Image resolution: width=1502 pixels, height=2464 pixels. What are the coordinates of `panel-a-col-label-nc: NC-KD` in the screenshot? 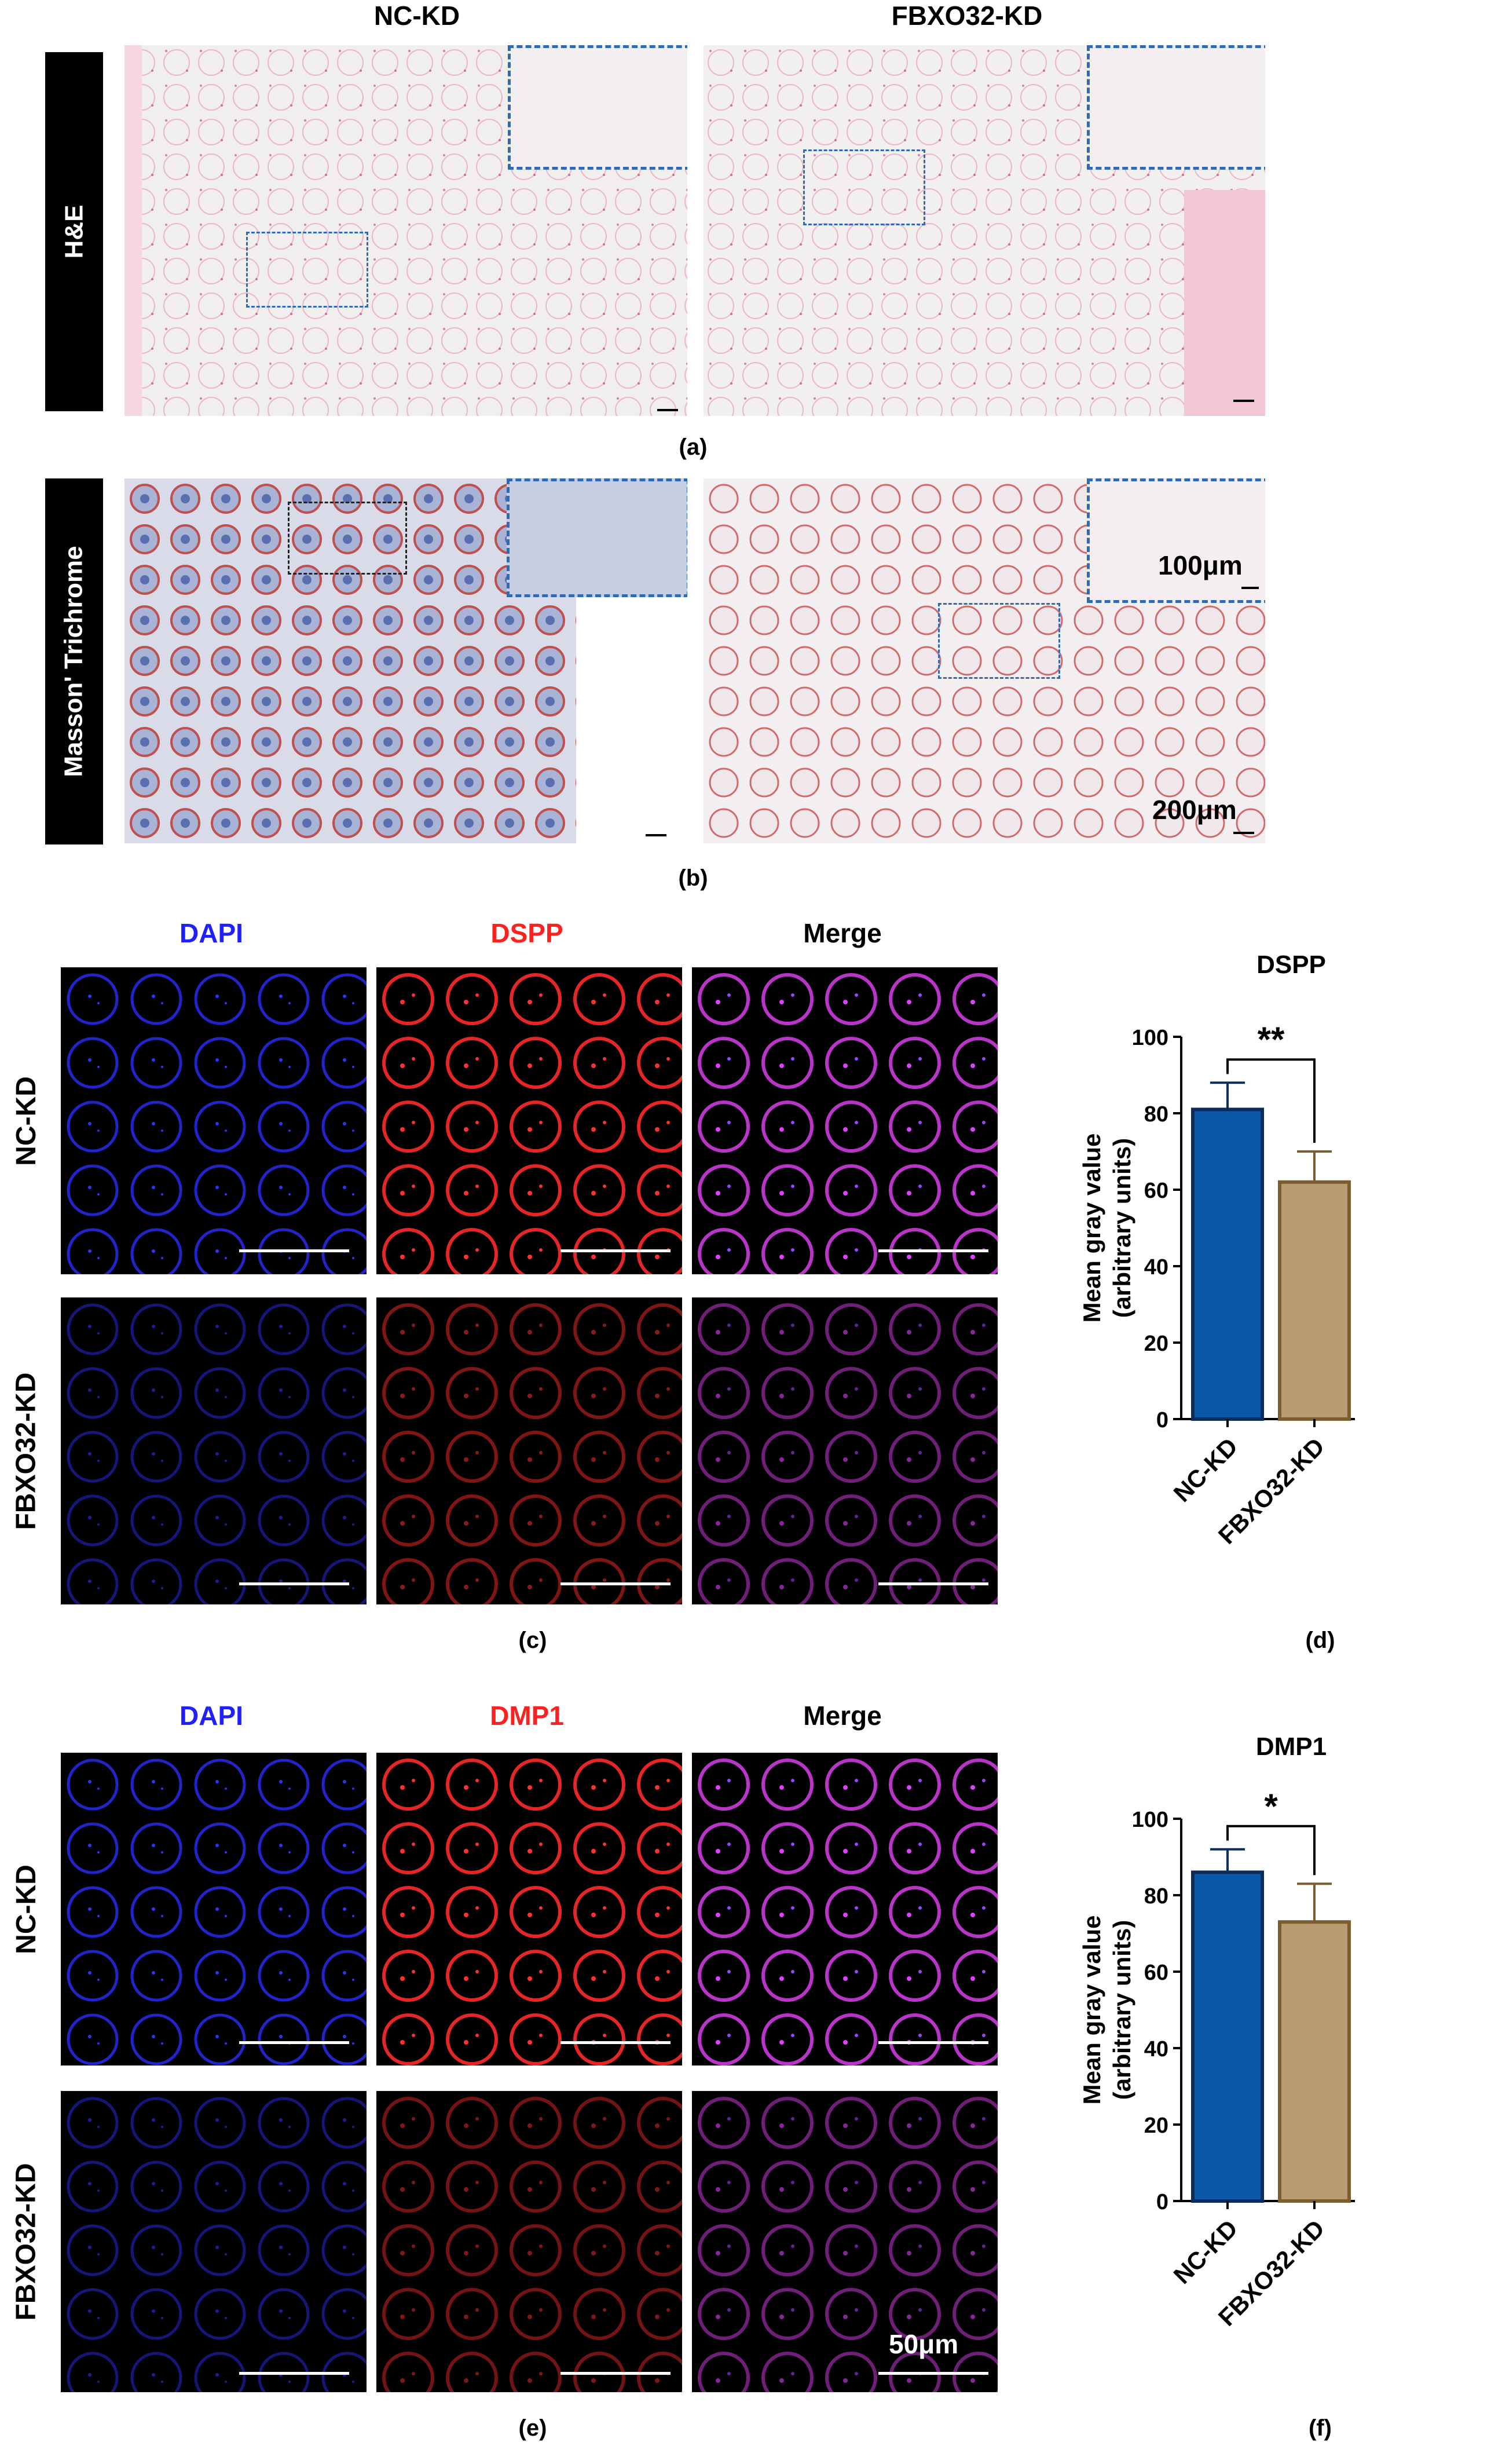 It's located at (417, 16).